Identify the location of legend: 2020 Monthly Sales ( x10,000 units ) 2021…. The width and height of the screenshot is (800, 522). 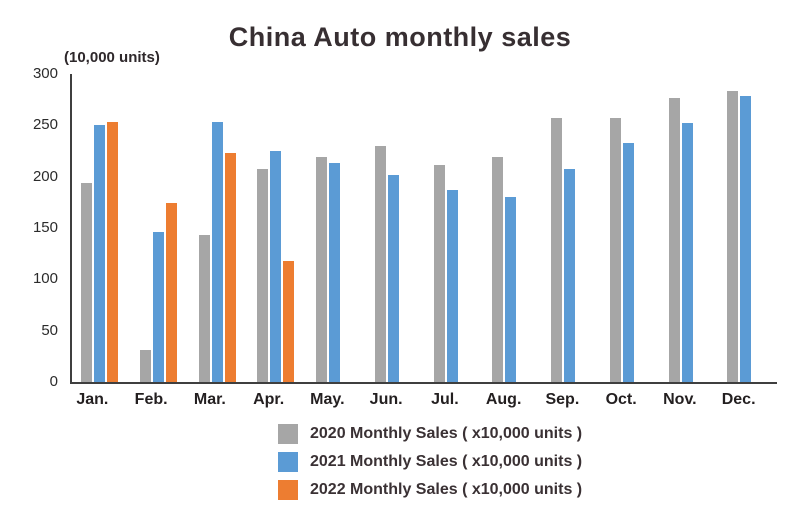
(430, 462).